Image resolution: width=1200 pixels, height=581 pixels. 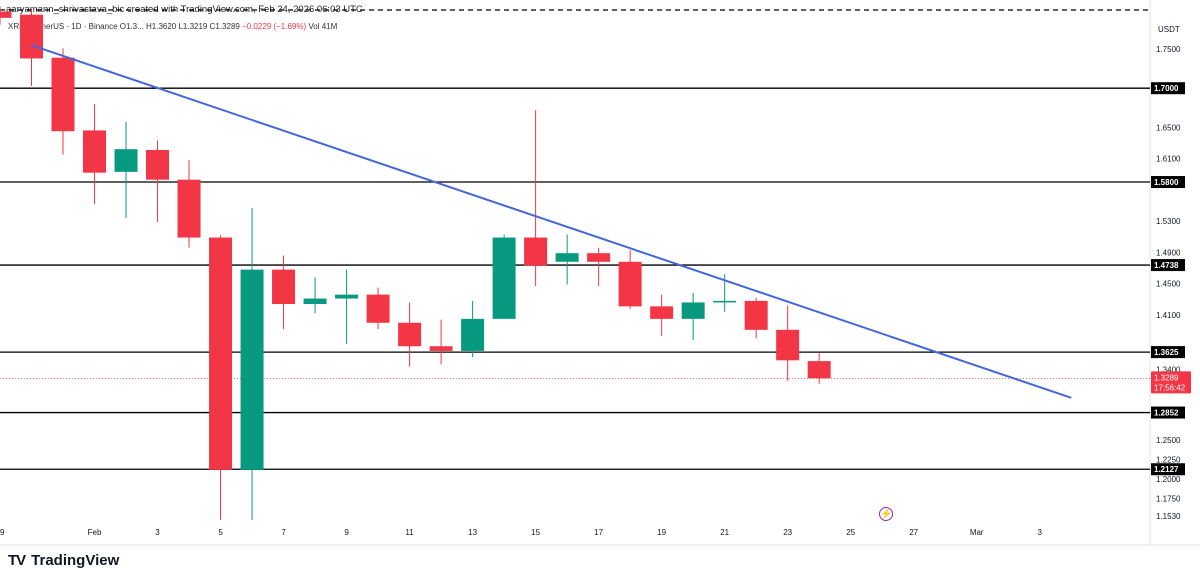 I want to click on date-tick-label: Feb, so click(x=95, y=532).